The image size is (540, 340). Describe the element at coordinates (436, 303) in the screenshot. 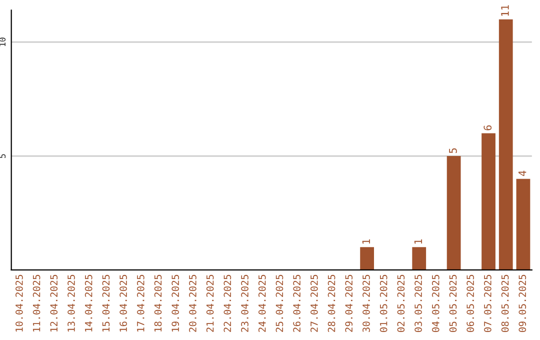

I see `x-tick-label: 04.05.2025` at that location.